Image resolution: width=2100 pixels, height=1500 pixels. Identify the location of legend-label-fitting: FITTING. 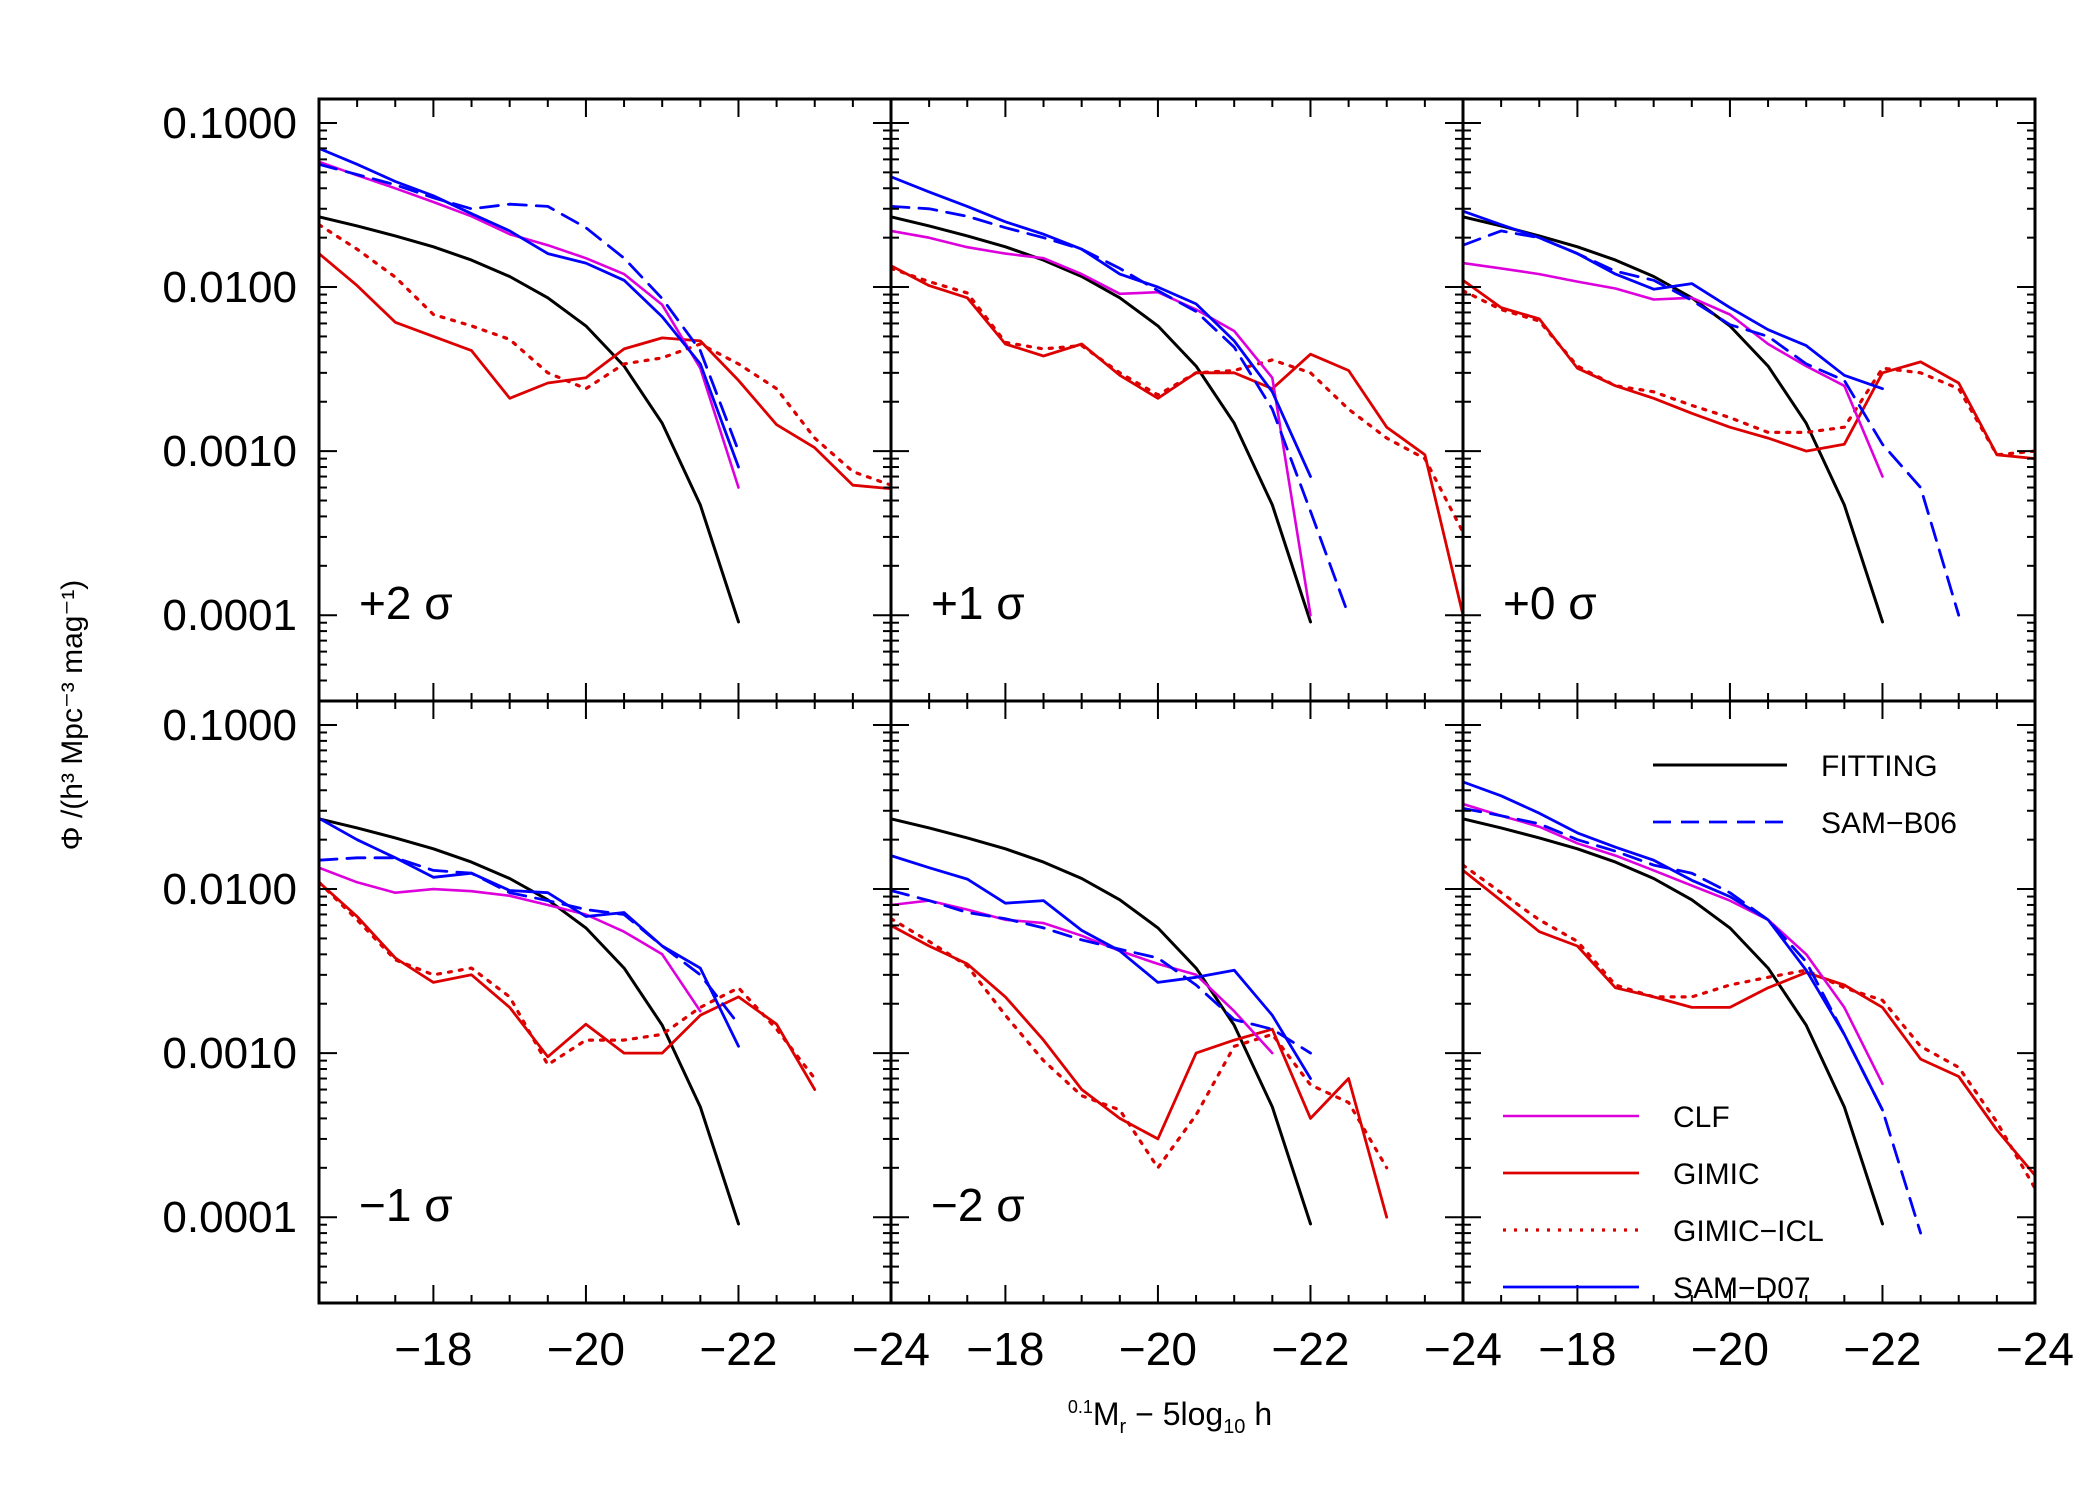
(1879, 766).